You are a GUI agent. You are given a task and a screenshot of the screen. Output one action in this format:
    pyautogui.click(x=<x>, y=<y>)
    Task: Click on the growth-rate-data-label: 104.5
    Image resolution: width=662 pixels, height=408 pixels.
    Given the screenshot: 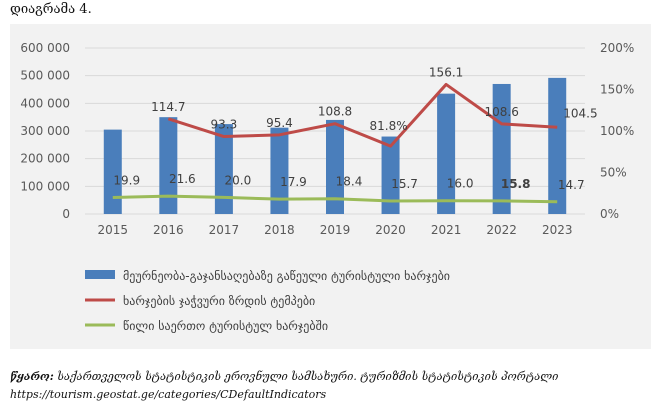 What is the action you would take?
    pyautogui.click(x=580, y=113)
    